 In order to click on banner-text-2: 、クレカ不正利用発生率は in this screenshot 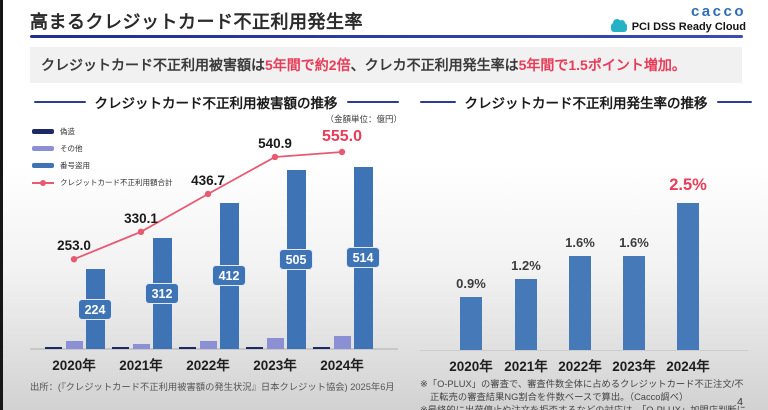, I will do `click(434, 65)`.